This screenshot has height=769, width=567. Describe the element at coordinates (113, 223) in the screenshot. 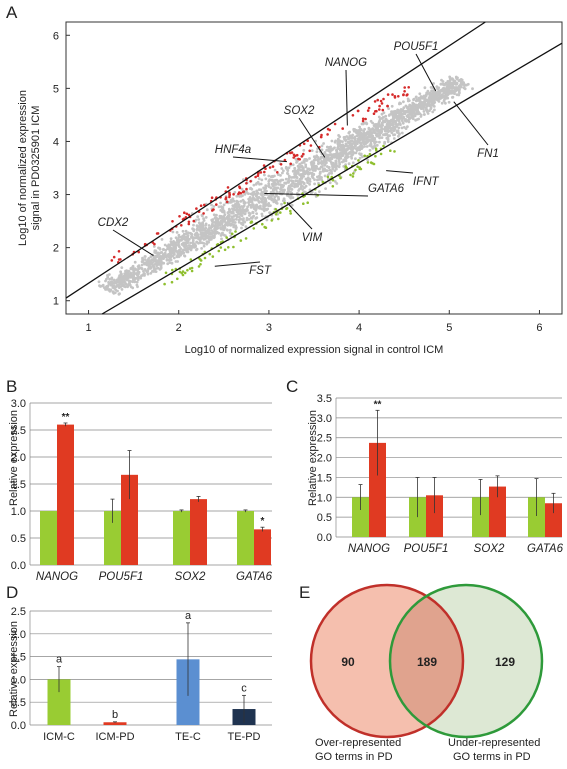

I see `gene-annotation-label: CDX2` at that location.